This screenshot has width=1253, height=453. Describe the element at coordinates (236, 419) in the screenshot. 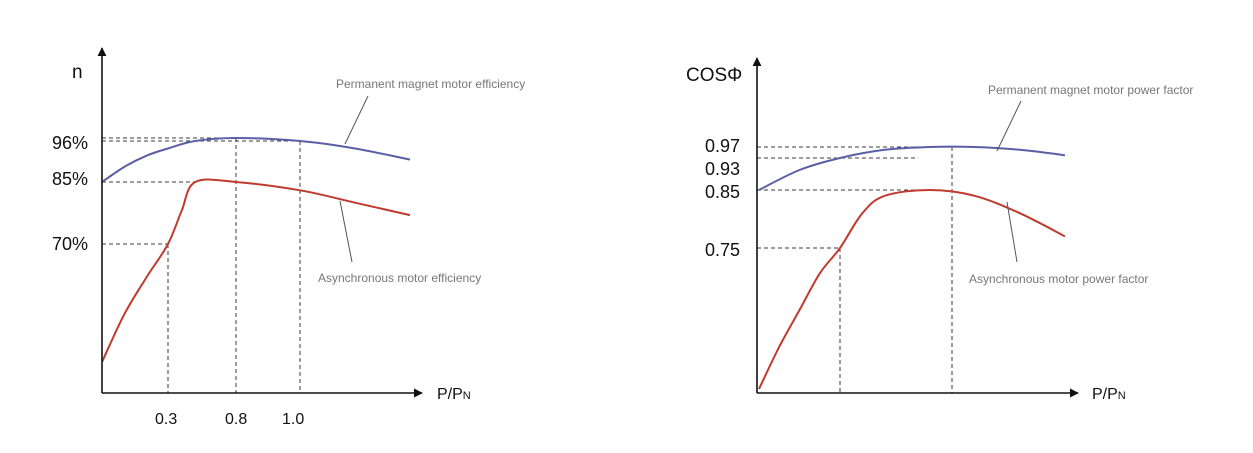

I see `x-tick-label: 0.8` at that location.